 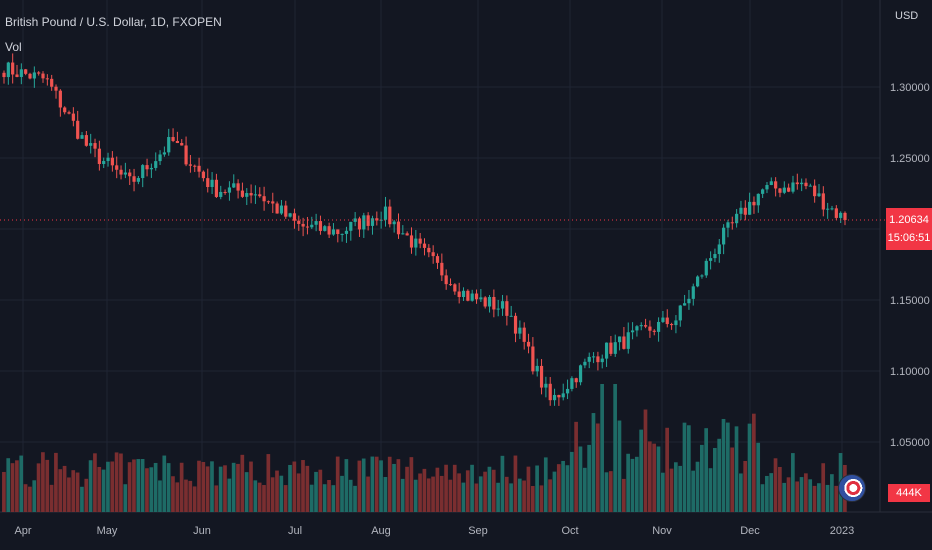 I want to click on us-flag-icon, so click(x=852, y=488).